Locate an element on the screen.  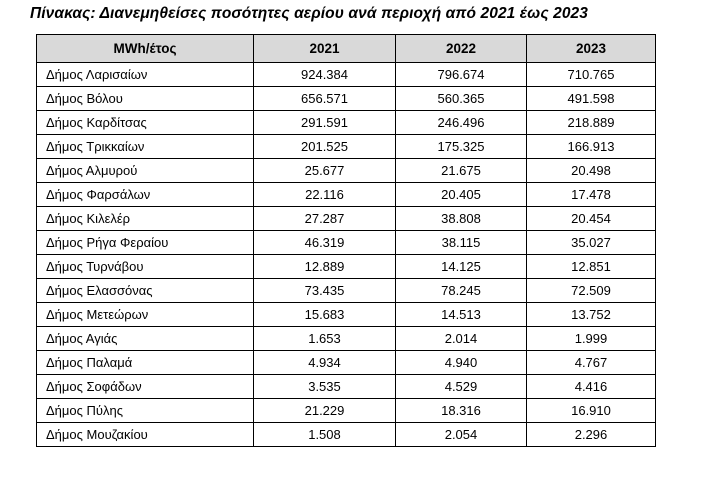
table-row: Δήμος Τυρνάβου 12.889 14.125 12.851 is located at coordinates (346, 266).